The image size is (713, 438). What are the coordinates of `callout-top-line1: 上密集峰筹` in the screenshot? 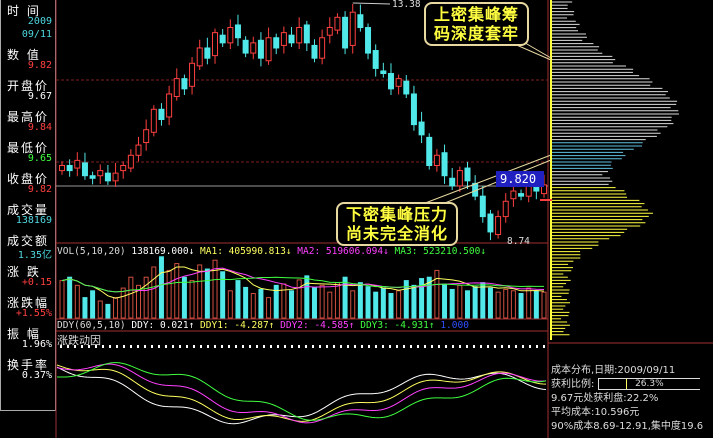 It's located at (477, 14).